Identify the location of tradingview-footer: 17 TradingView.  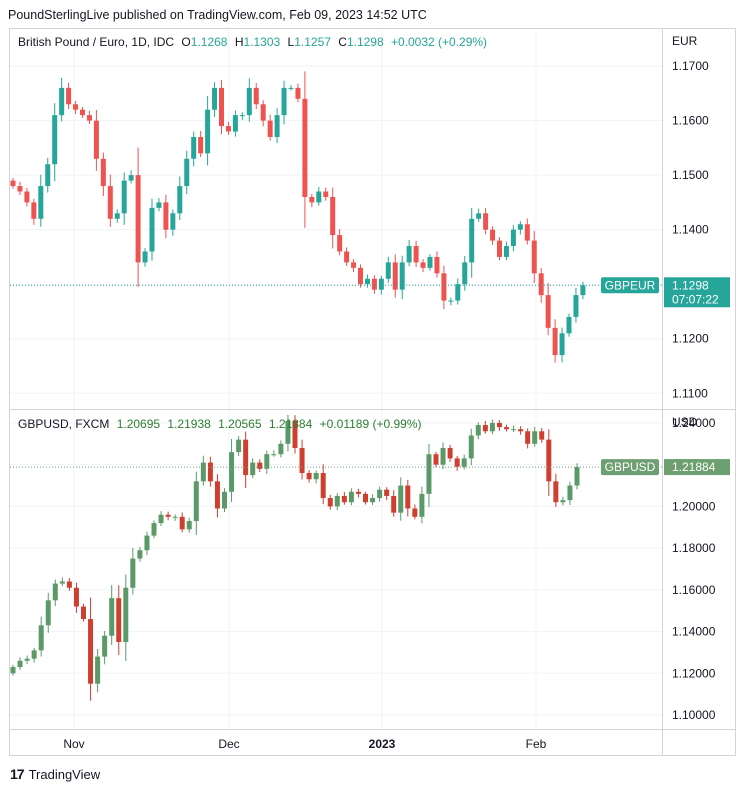
(55, 774).